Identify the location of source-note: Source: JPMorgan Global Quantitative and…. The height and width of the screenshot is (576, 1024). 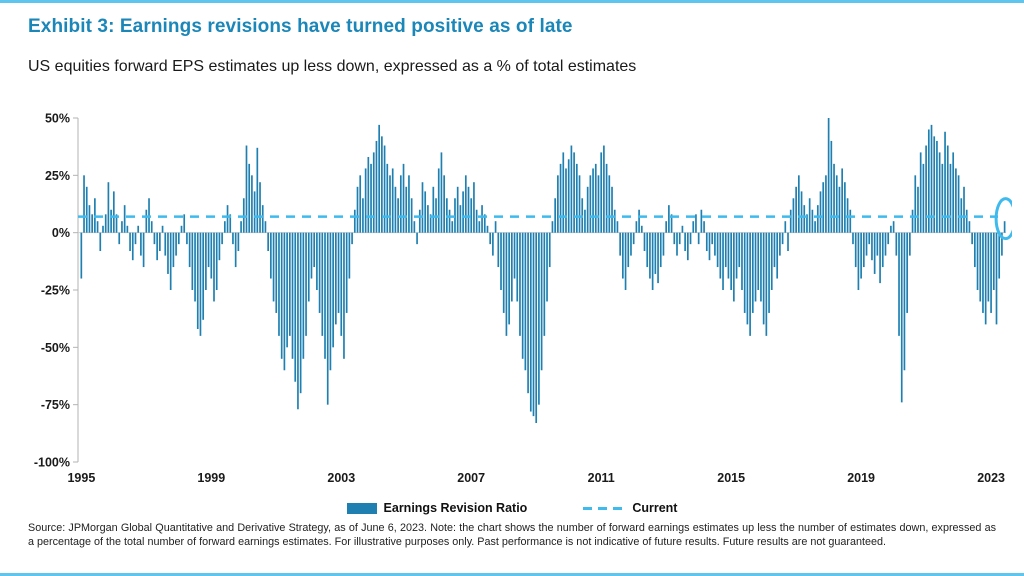
(512, 535).